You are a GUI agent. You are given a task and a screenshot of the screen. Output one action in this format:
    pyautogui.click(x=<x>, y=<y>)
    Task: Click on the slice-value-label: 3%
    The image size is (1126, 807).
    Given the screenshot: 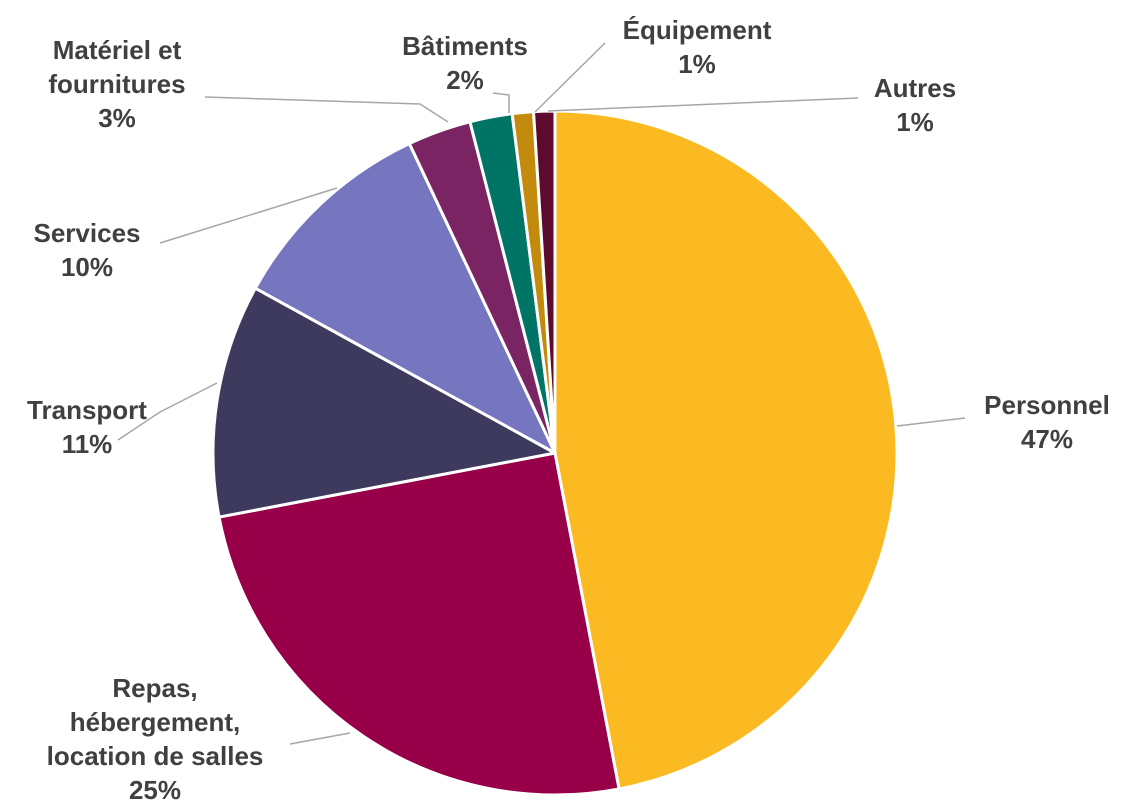 What is the action you would take?
    pyautogui.click(x=117, y=118)
    